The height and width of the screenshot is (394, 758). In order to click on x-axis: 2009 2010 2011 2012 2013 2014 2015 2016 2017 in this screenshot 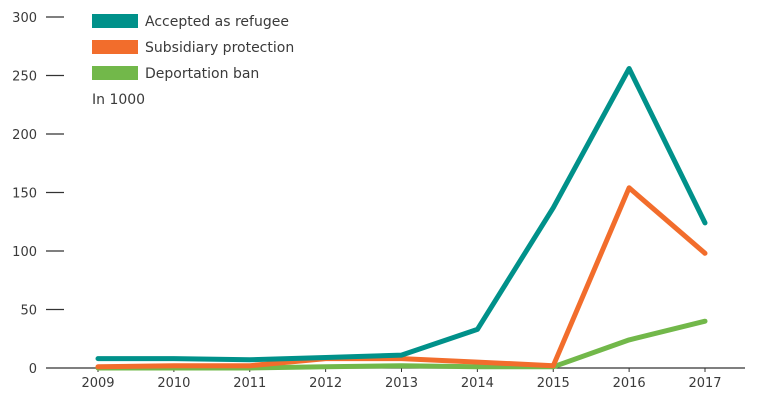, I will do `click(401, 379)`.